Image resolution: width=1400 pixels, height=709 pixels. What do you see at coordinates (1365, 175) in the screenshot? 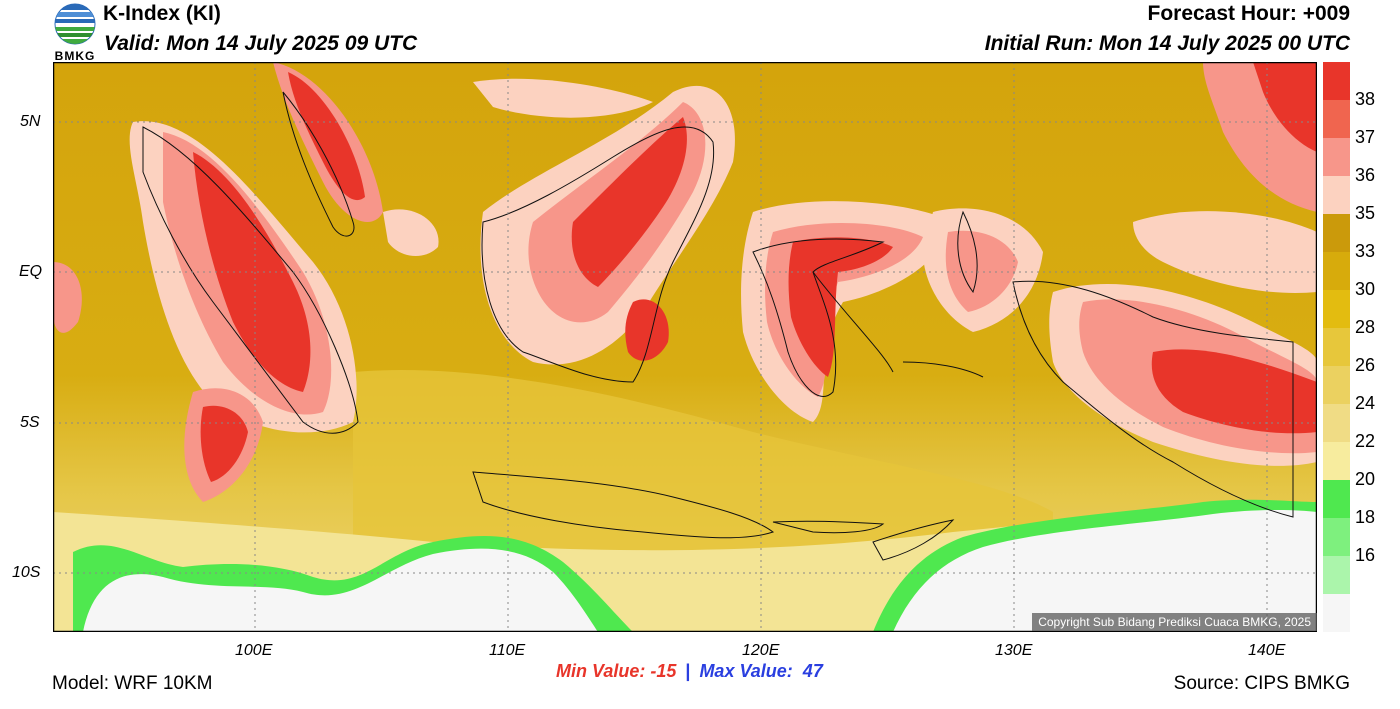
I see `colorbar-tick-label: 36` at bounding box center [1365, 175].